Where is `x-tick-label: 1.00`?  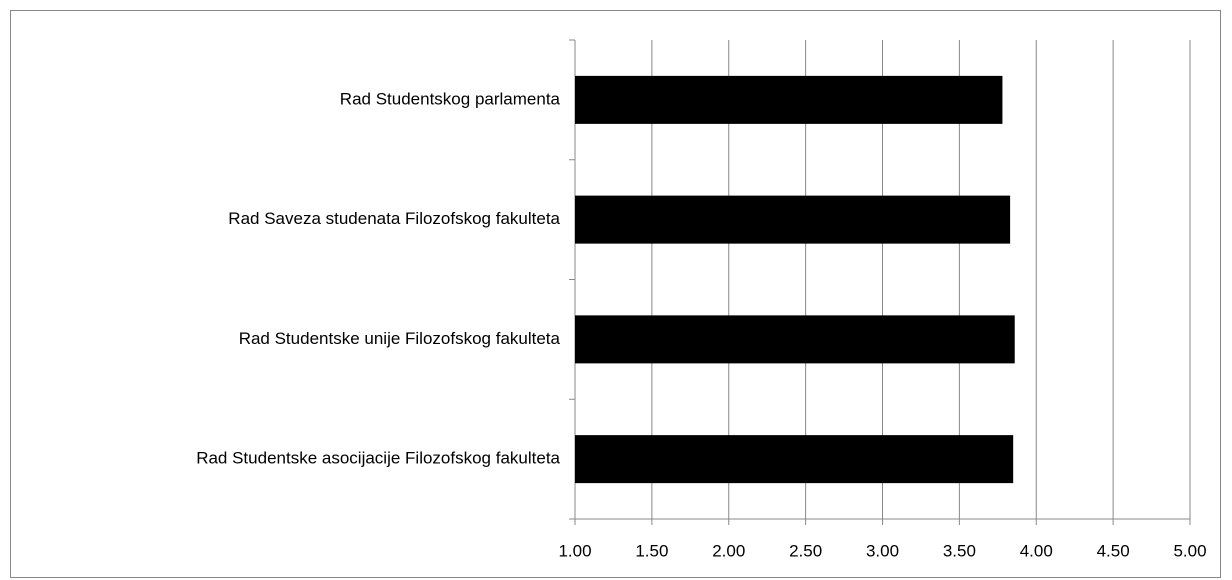
x-tick-label: 1.00 is located at coordinates (574, 550).